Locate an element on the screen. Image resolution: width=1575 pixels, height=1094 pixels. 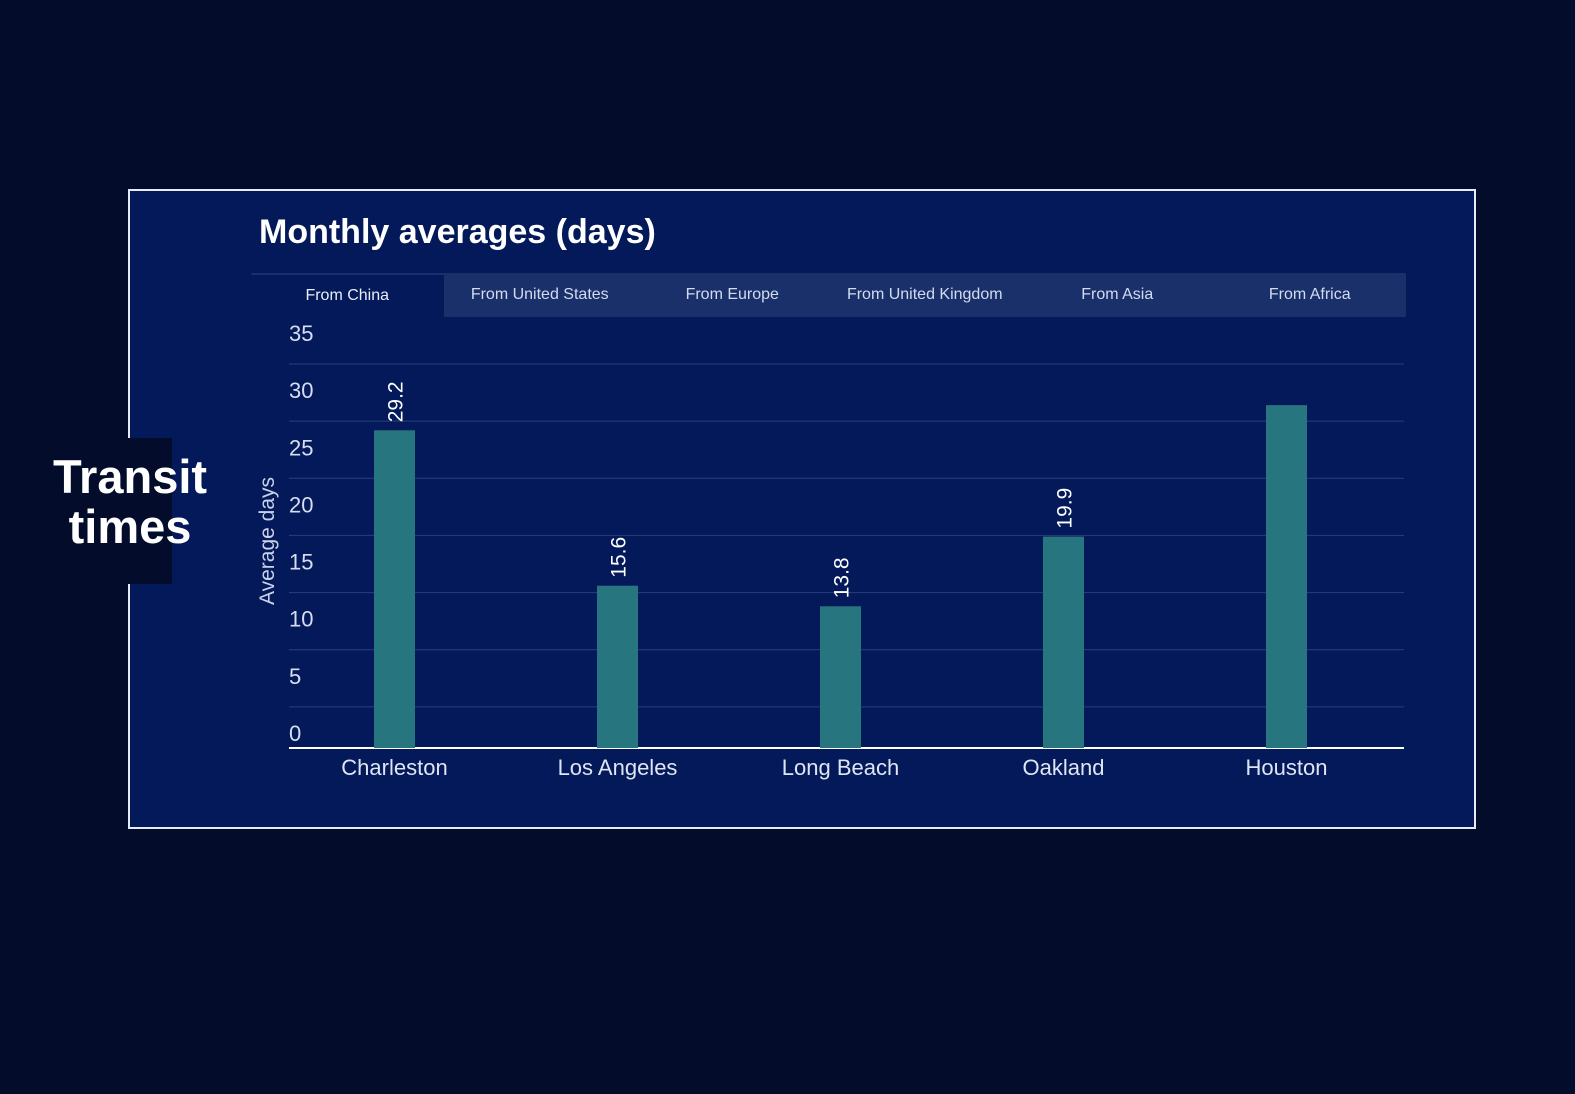
data-label: 29.2 is located at coordinates (396, 401).